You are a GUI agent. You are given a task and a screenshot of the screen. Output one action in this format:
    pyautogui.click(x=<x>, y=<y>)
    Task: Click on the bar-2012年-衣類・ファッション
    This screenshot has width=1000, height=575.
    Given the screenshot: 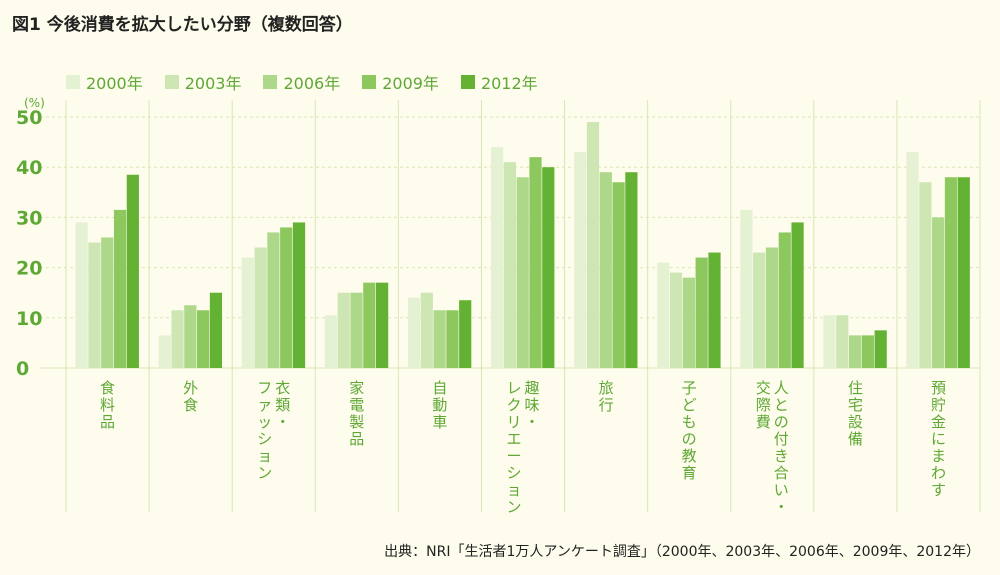 What is the action you would take?
    pyautogui.click(x=299, y=295)
    